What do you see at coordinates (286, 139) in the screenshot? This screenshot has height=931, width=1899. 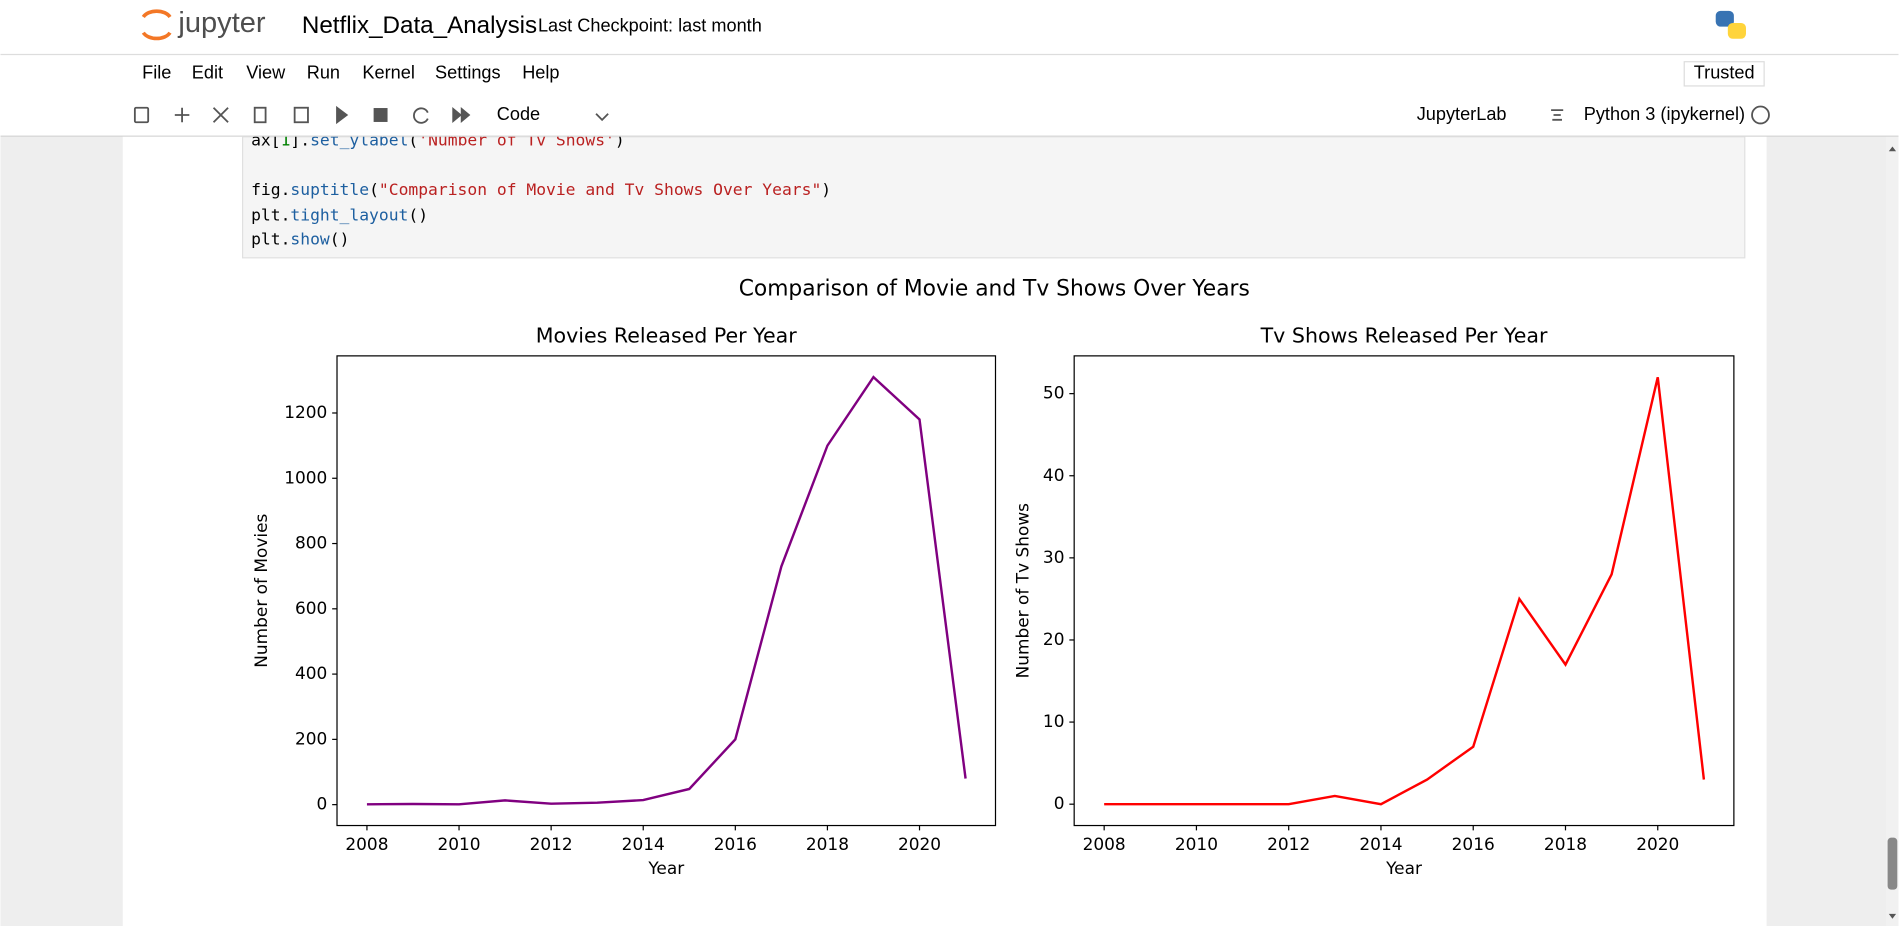 I see `code-token: 1` at bounding box center [286, 139].